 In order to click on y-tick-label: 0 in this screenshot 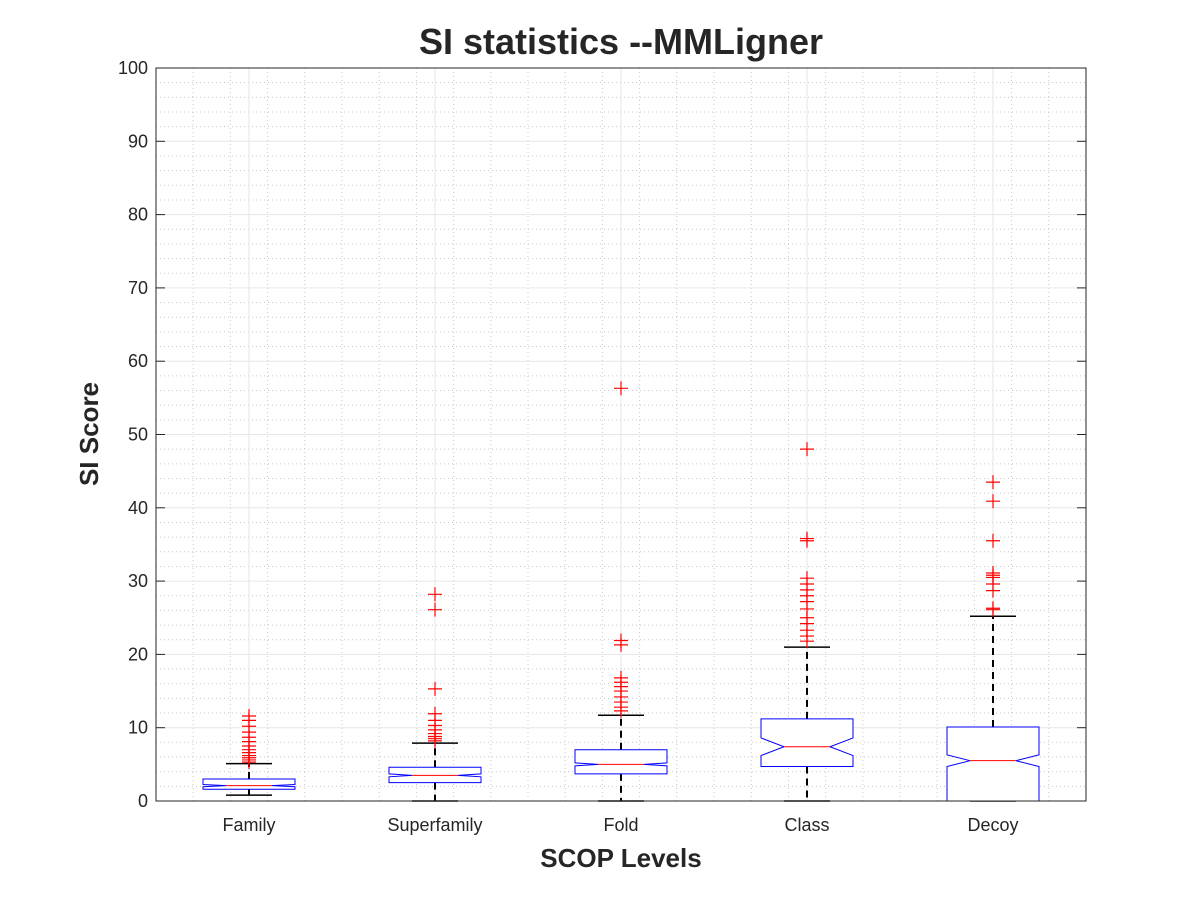, I will do `click(143, 801)`.